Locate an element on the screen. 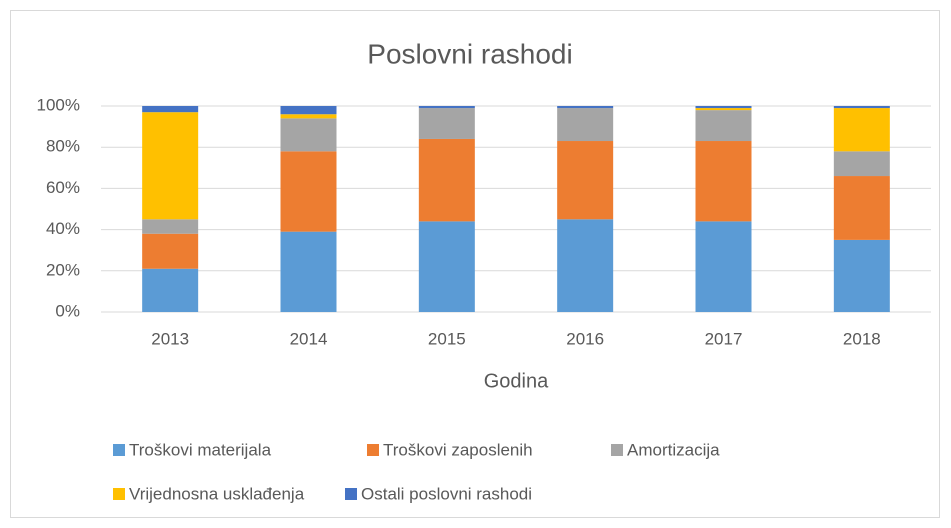  y-tick-label: 0% is located at coordinates (67, 310).